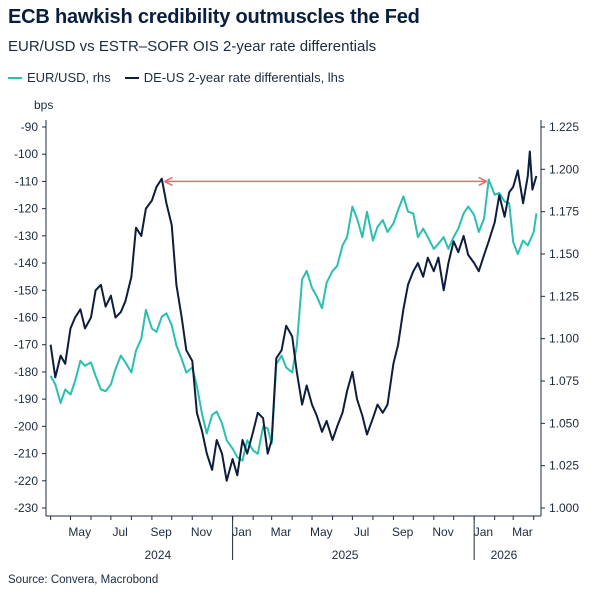  I want to click on right-tick-label: 1.075, so click(564, 381).